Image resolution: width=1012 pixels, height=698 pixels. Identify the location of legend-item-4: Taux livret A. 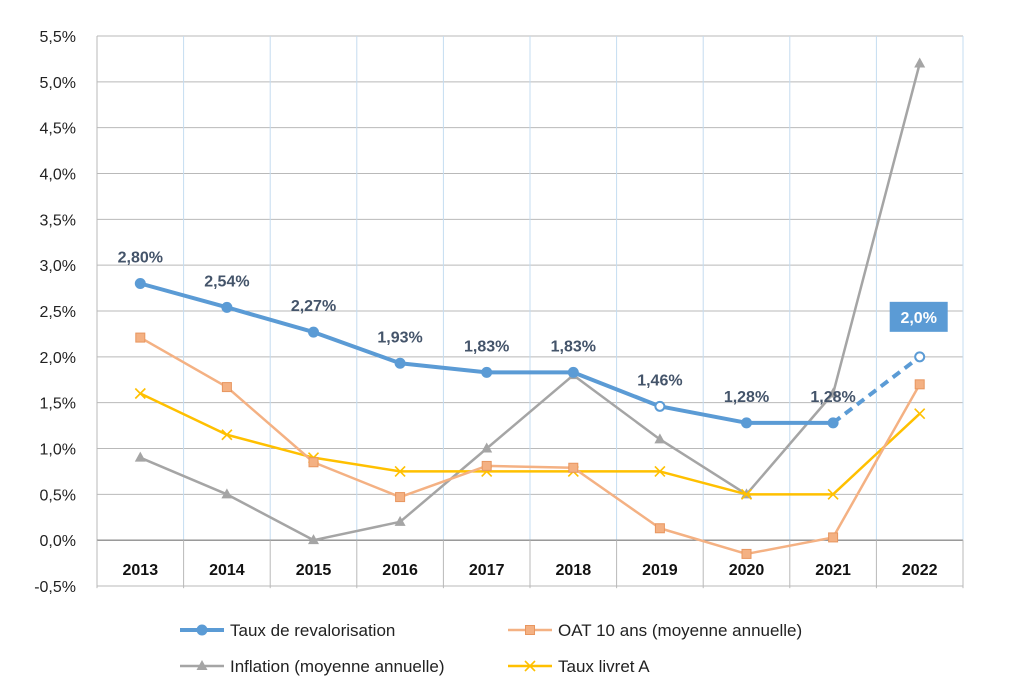
(579, 666).